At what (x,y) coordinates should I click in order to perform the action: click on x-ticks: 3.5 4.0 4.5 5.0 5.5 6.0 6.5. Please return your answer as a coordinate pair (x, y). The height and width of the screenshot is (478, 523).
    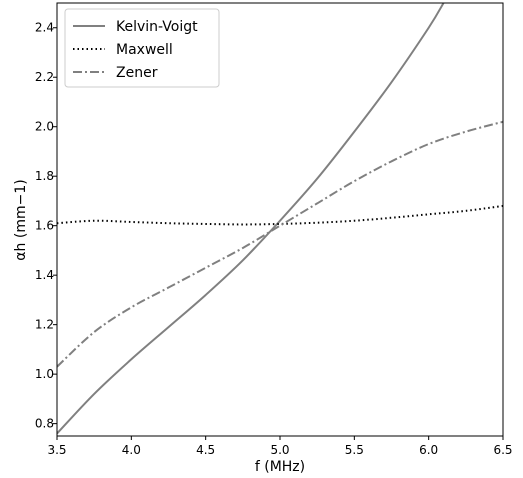
    Looking at the image, I should click on (280, 446).